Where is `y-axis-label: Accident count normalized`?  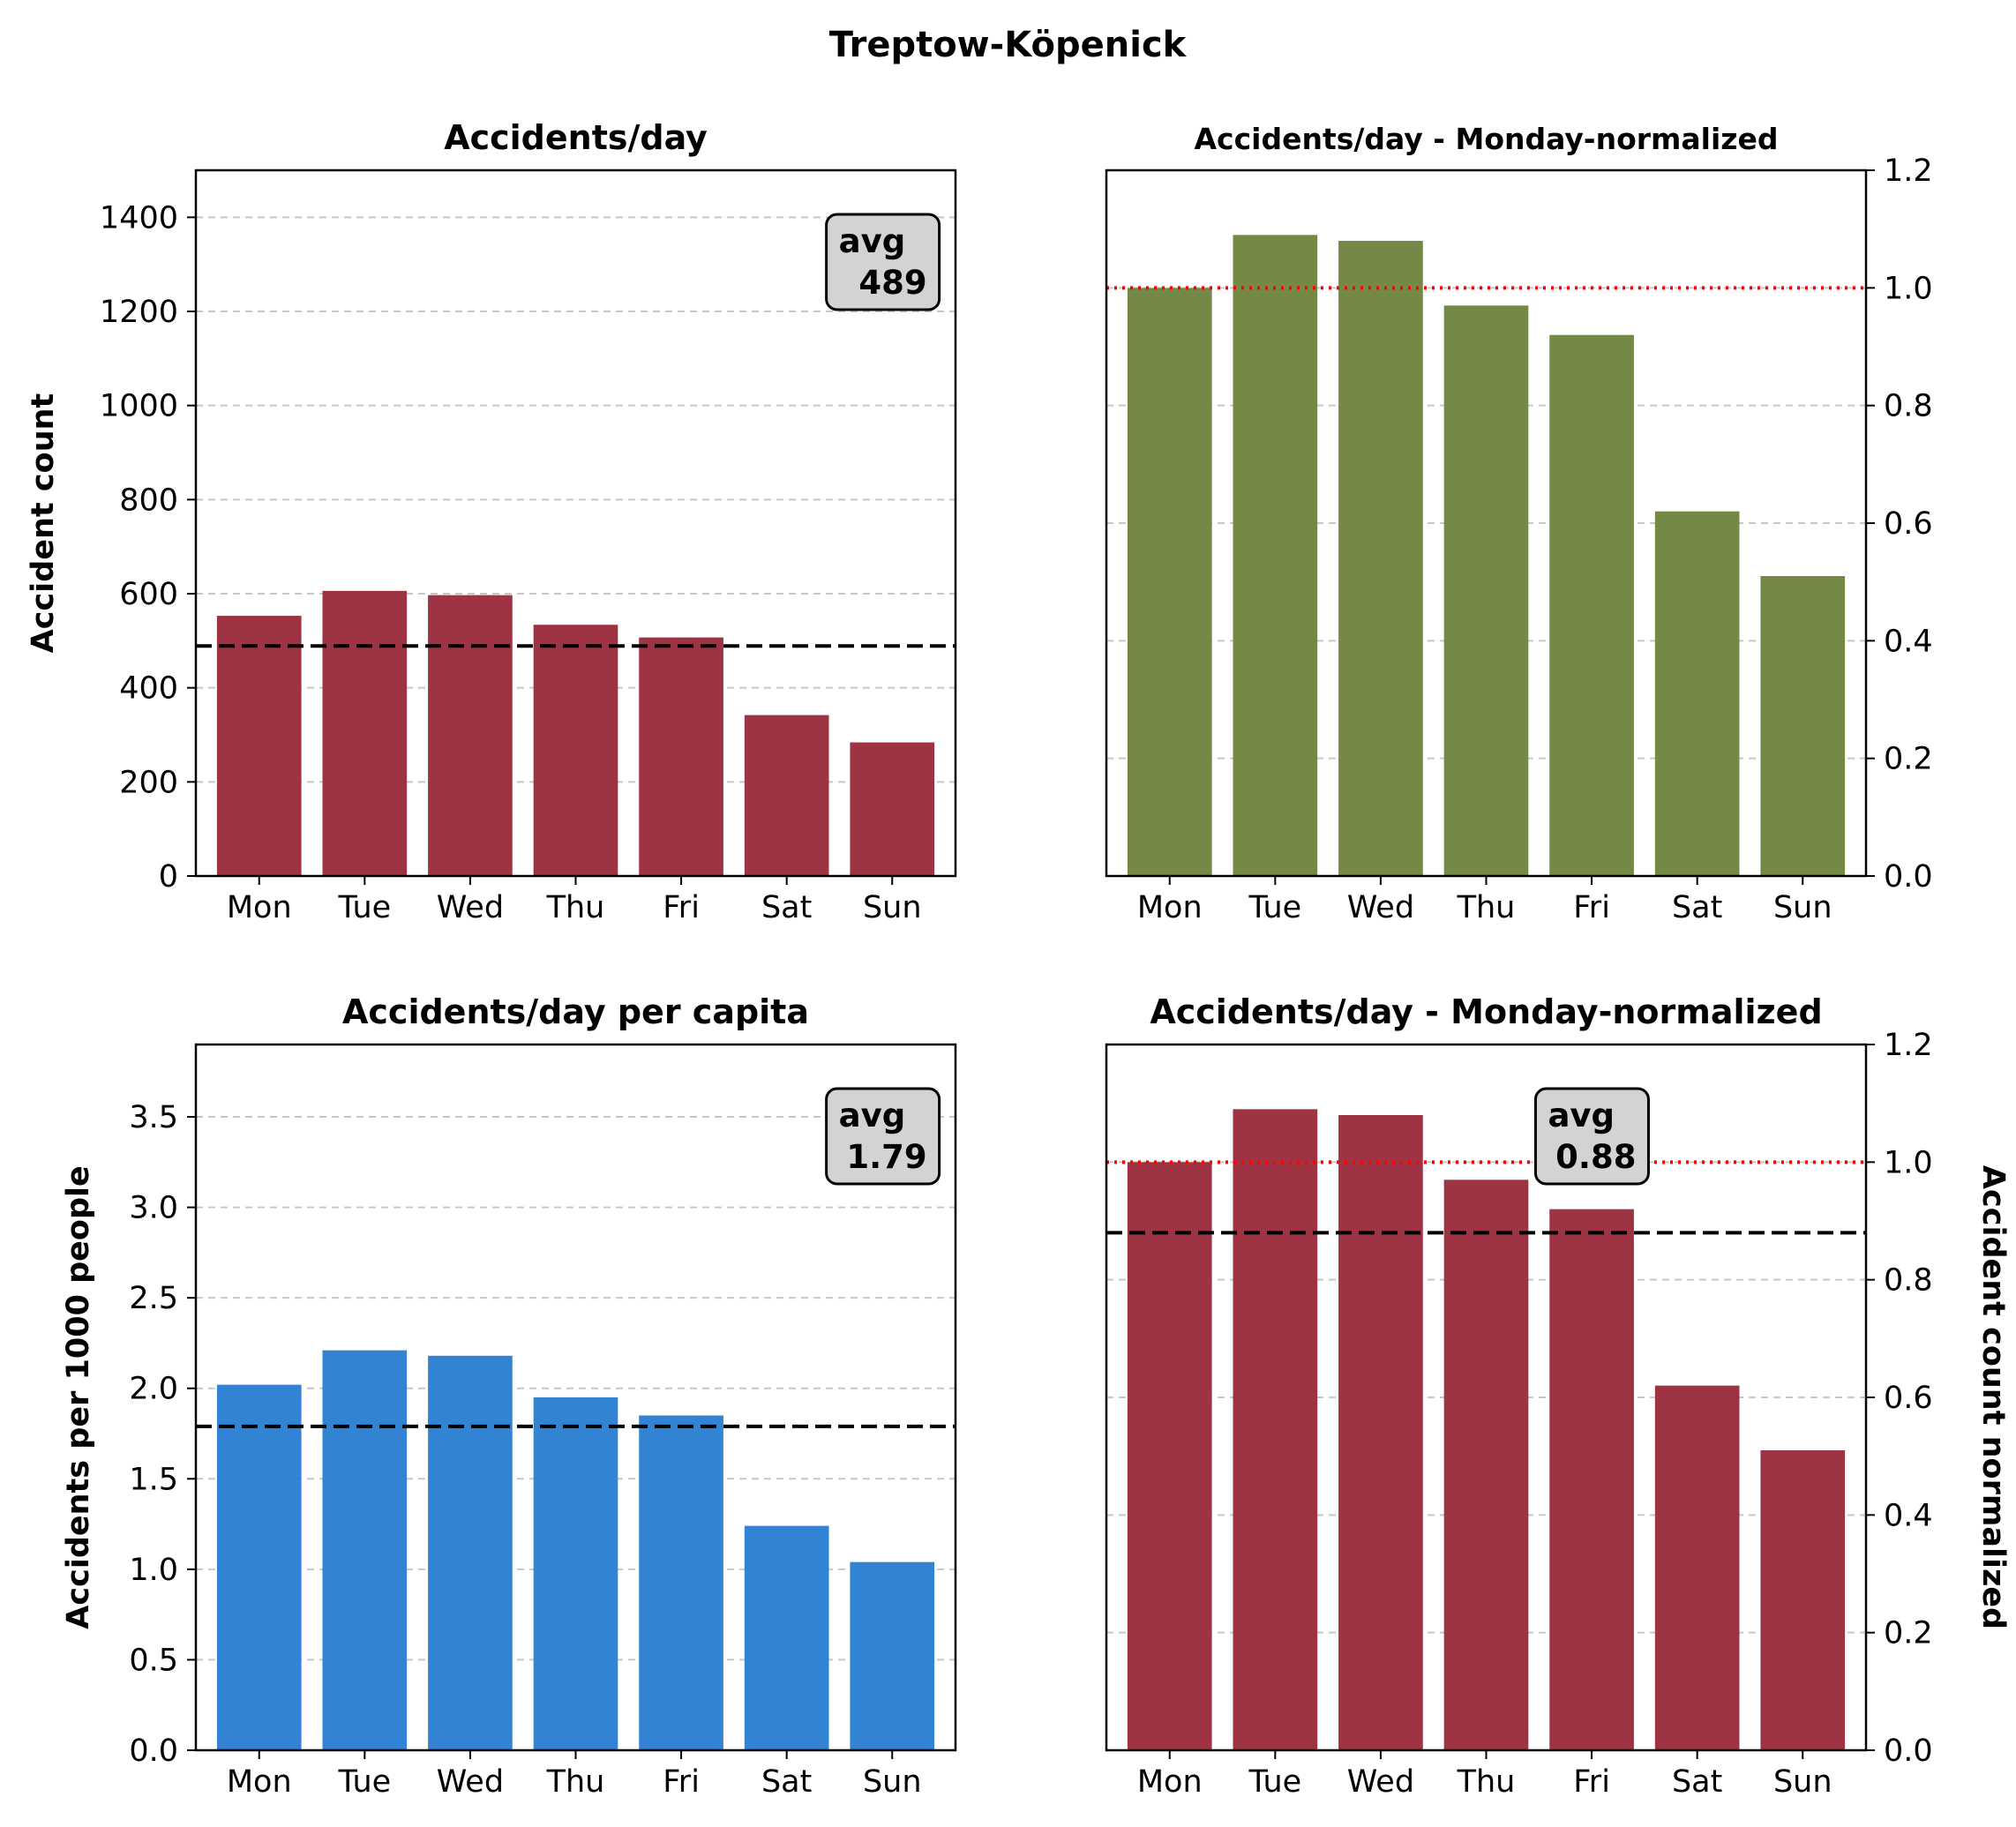
y-axis-label: Accident count normalized is located at coordinates (1993, 1397).